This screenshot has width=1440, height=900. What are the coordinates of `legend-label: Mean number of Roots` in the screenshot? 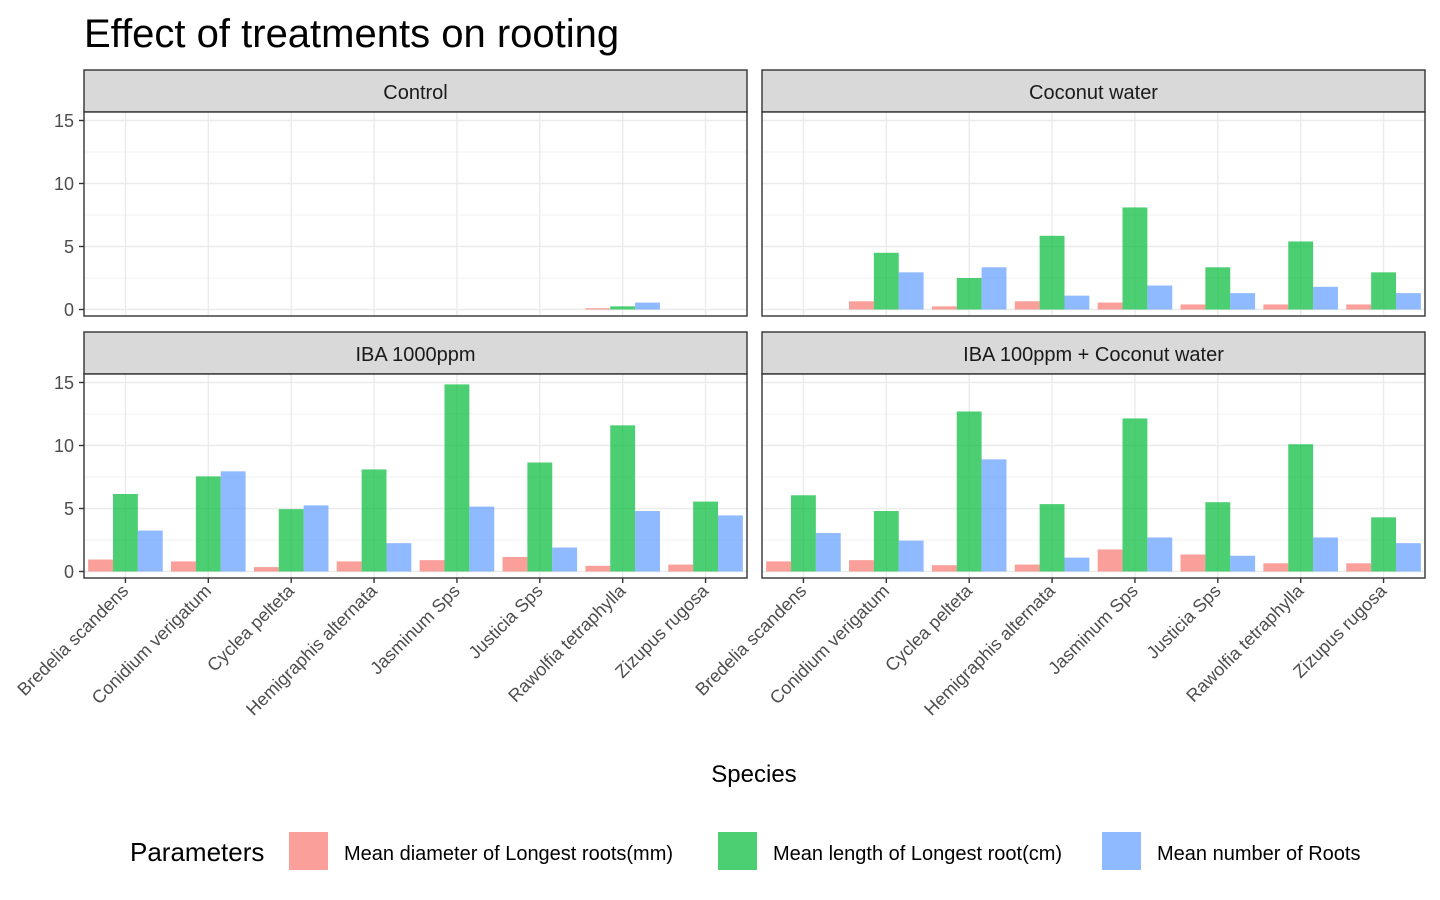 It's located at (1258, 854).